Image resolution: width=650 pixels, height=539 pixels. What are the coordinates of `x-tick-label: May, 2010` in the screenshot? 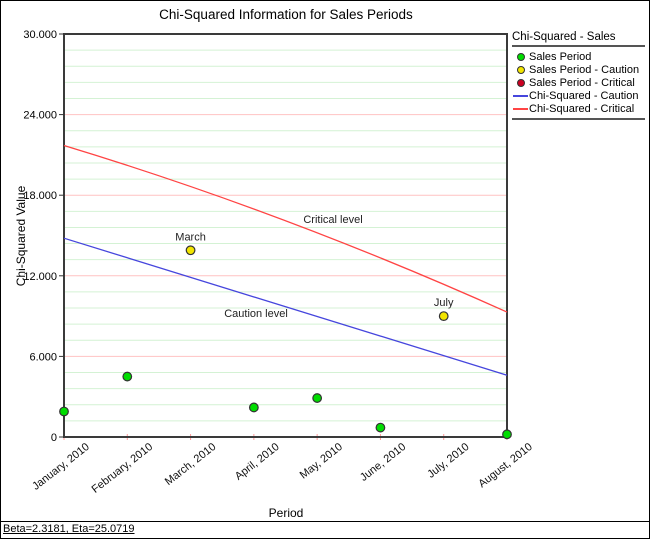 It's located at (321, 461).